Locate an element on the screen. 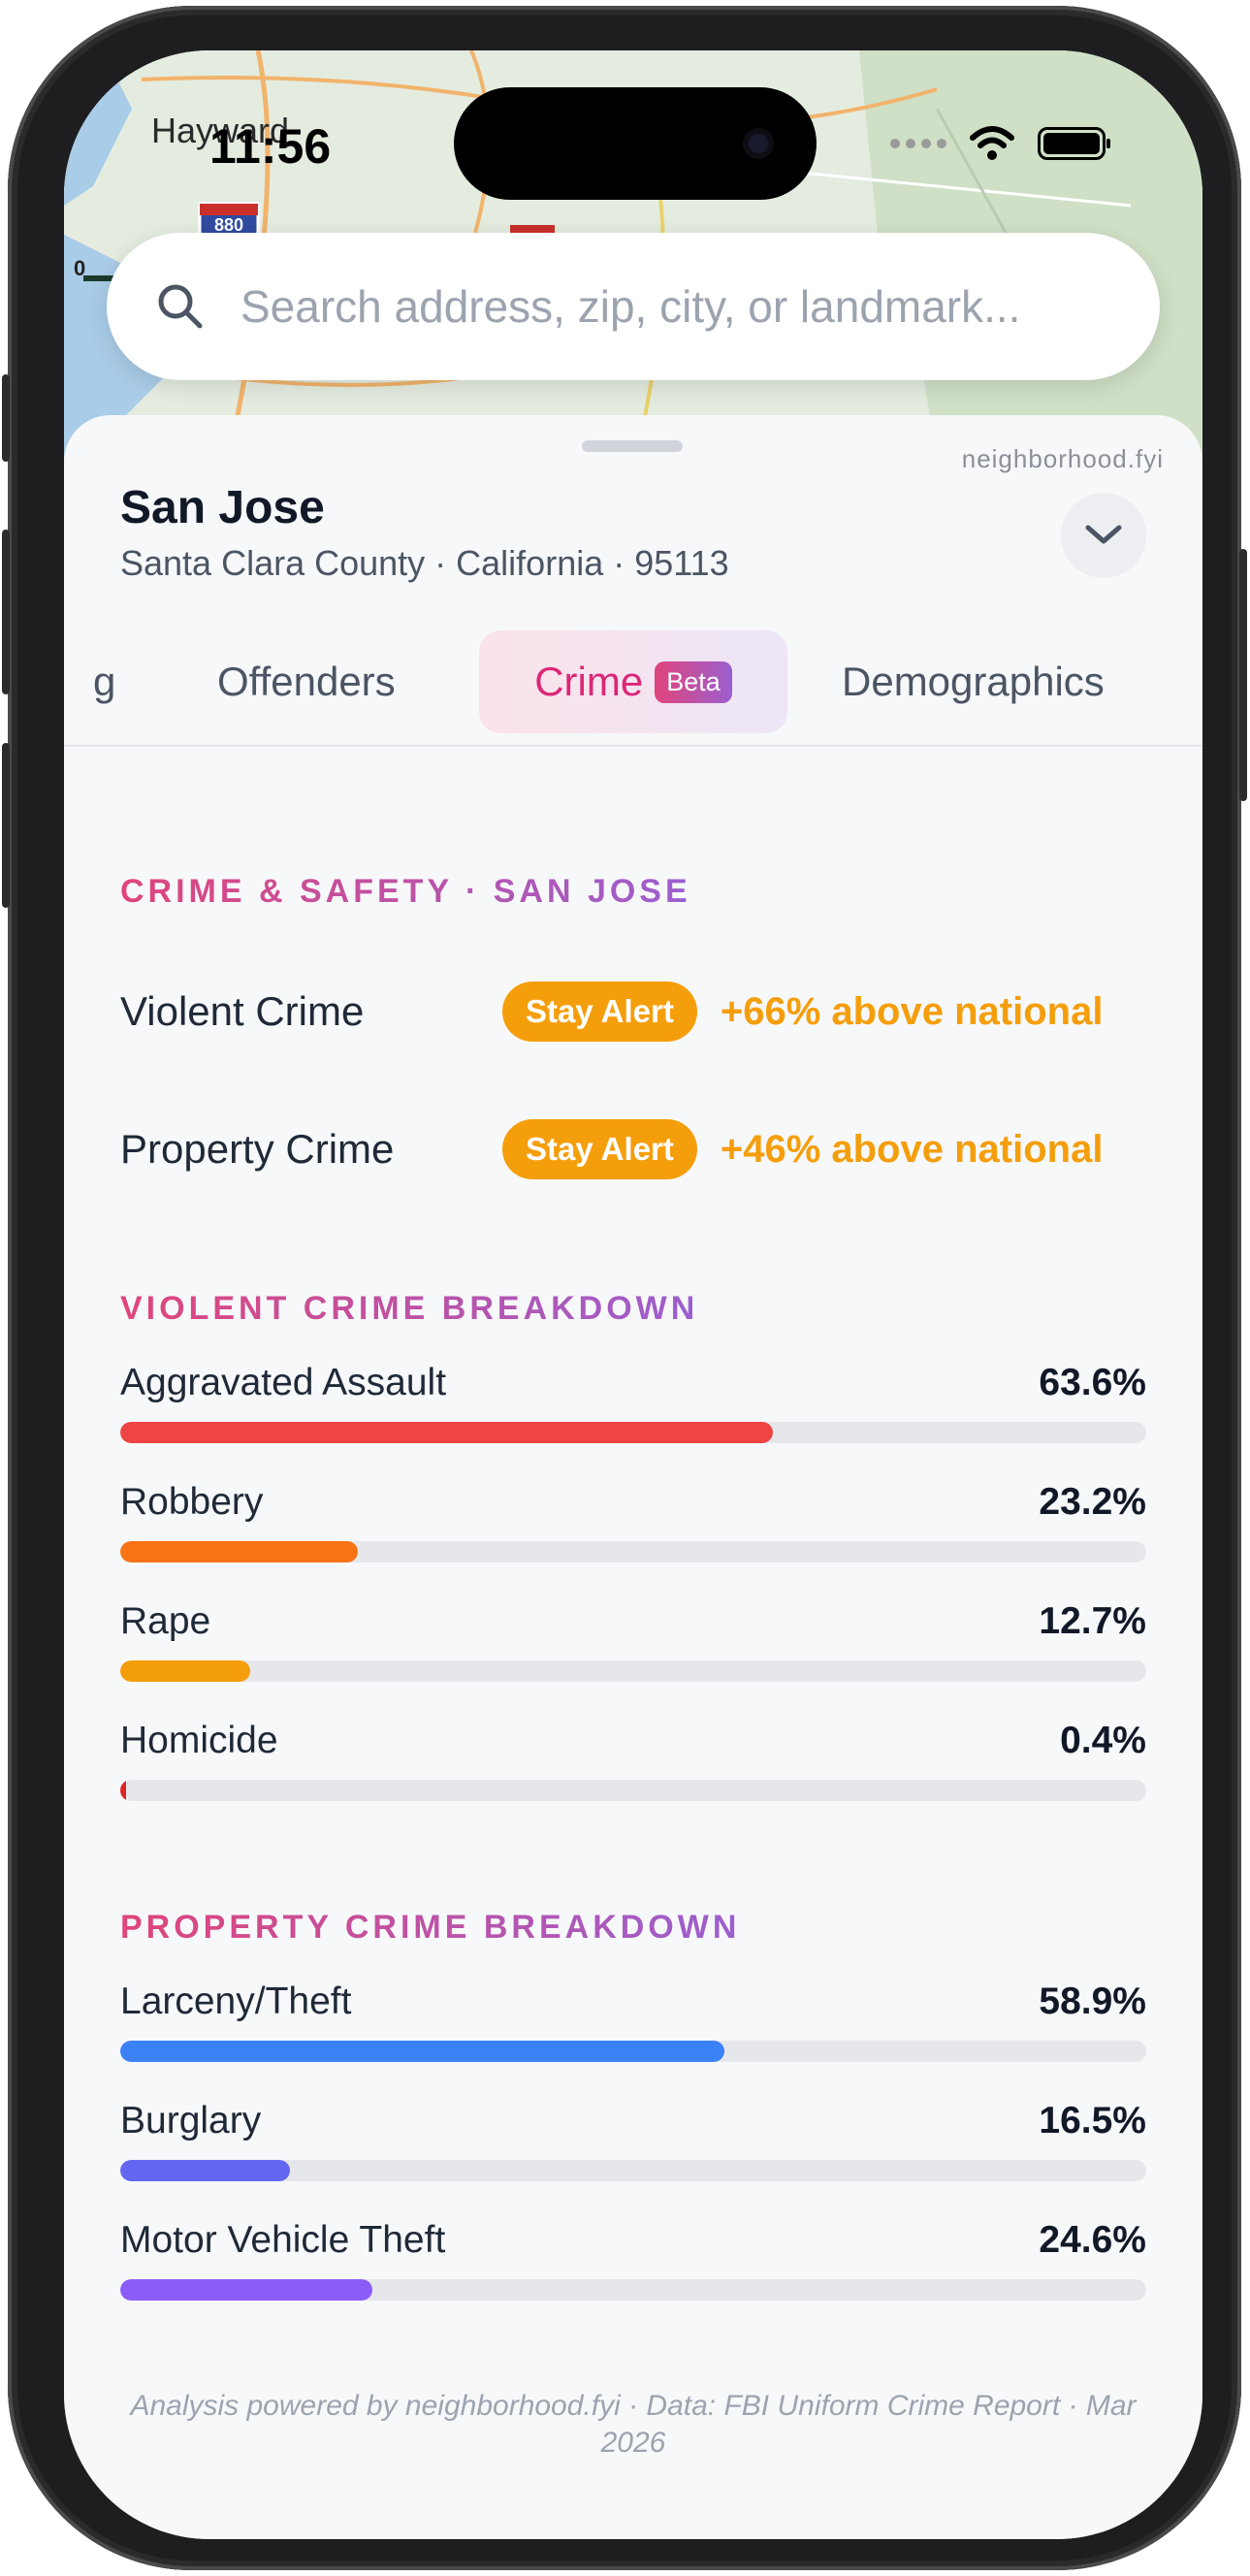 The image size is (1250, 2576). volume-up-button is located at coordinates (6, 612).